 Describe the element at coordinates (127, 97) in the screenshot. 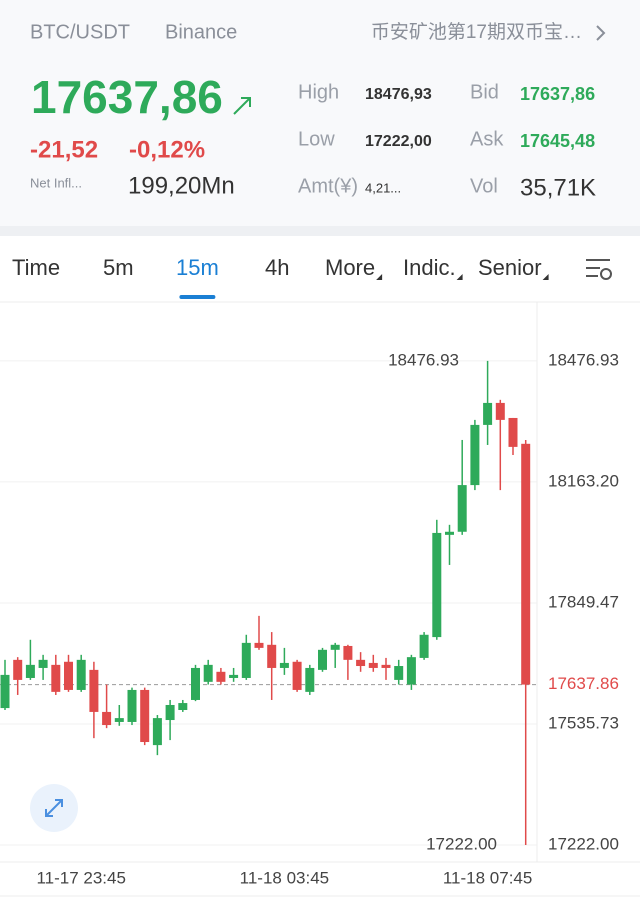

I see `price: 17637,86` at that location.